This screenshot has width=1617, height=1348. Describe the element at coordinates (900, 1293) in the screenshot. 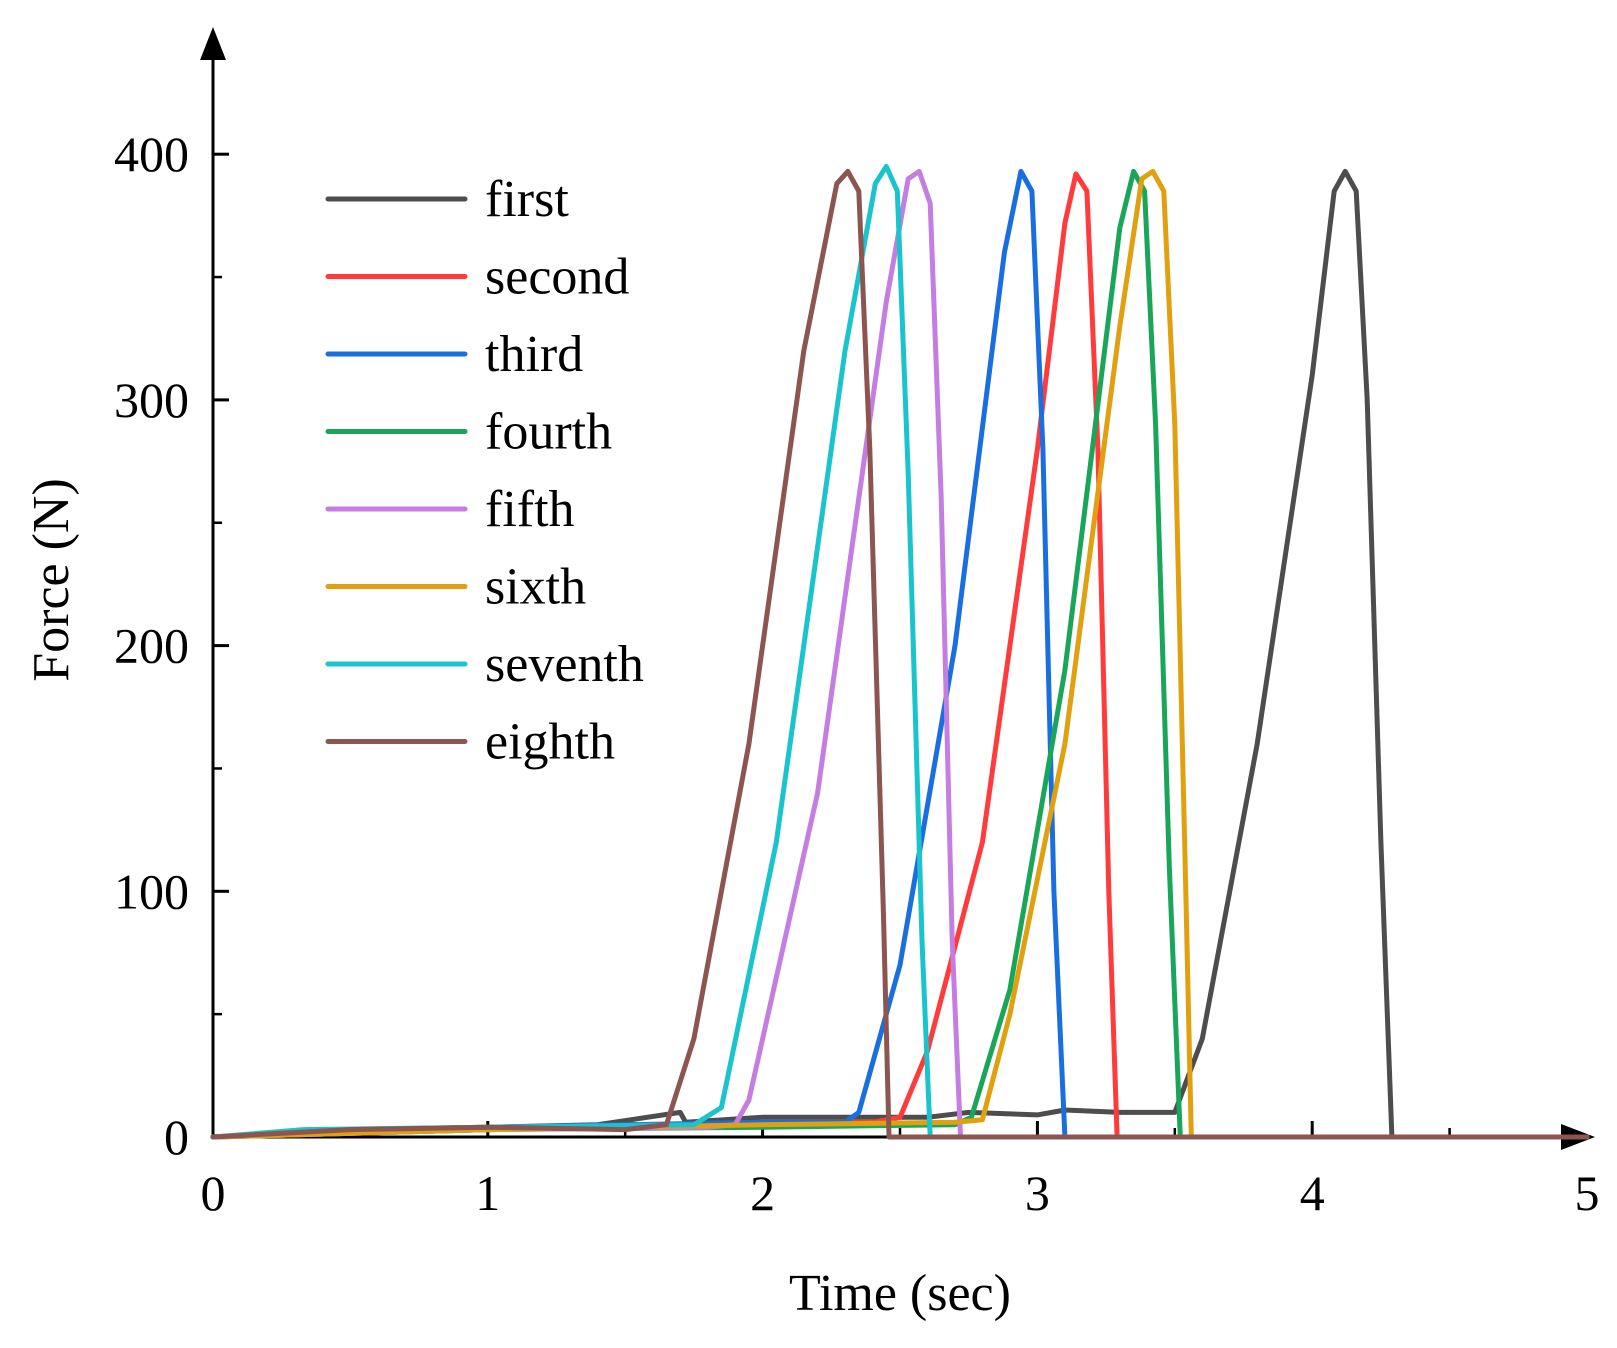

I see `x-axis-title: Time (sec)` at that location.